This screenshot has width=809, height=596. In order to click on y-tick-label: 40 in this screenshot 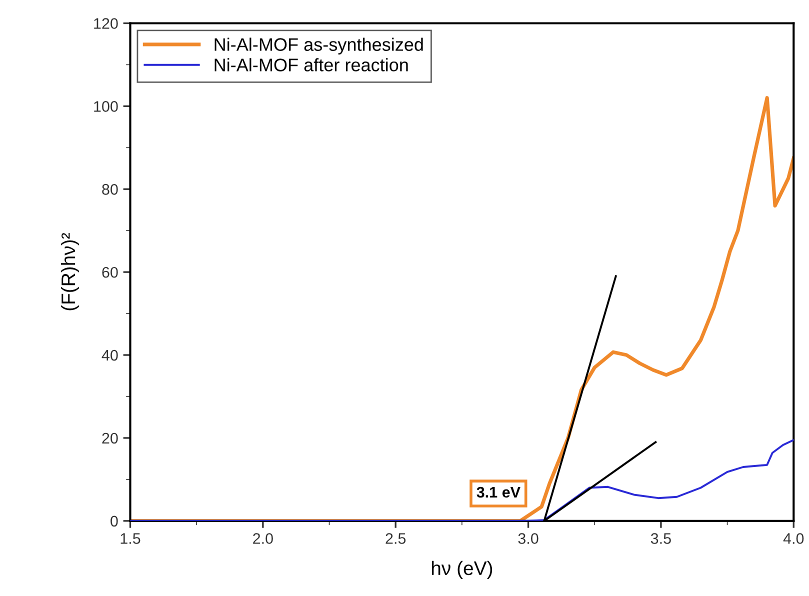, I will do `click(110, 355)`.